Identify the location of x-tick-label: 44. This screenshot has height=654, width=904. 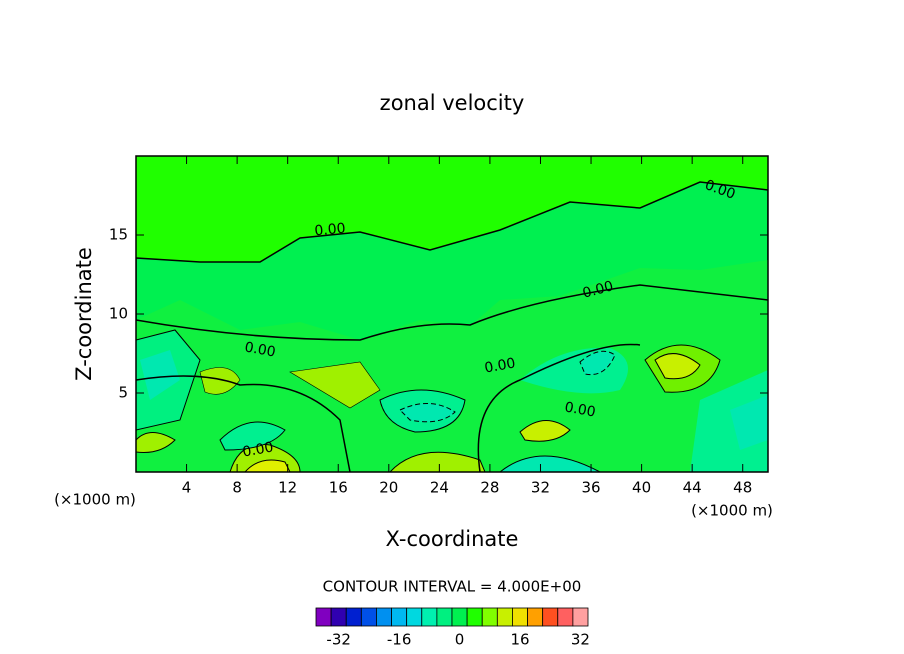
(692, 488).